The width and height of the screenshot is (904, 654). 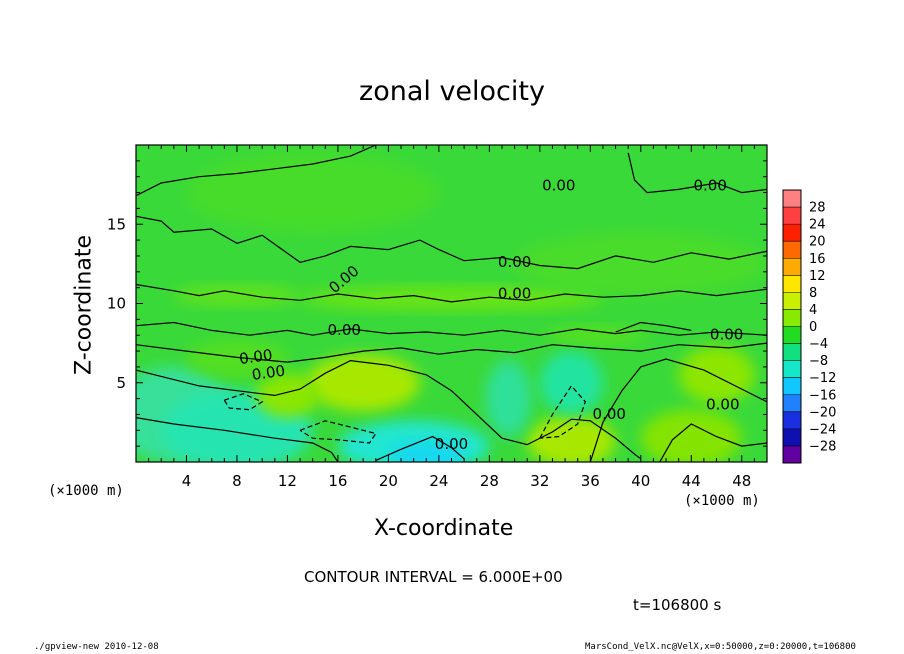 I want to click on colorbar-label: 24, so click(x=817, y=225).